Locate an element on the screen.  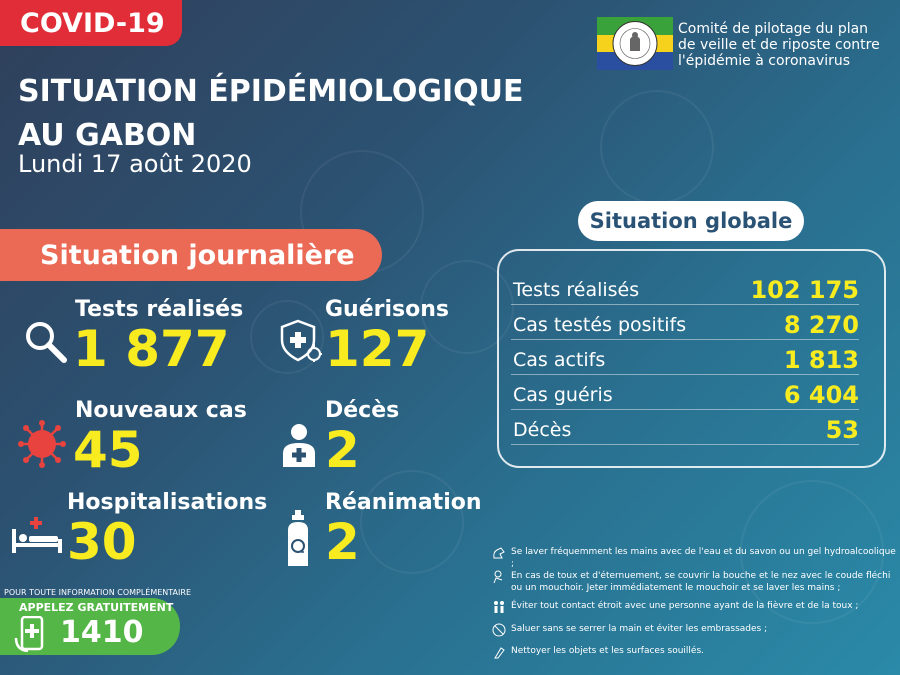
daily-new-cases-label: Nouveaux cas is located at coordinates (161, 410).